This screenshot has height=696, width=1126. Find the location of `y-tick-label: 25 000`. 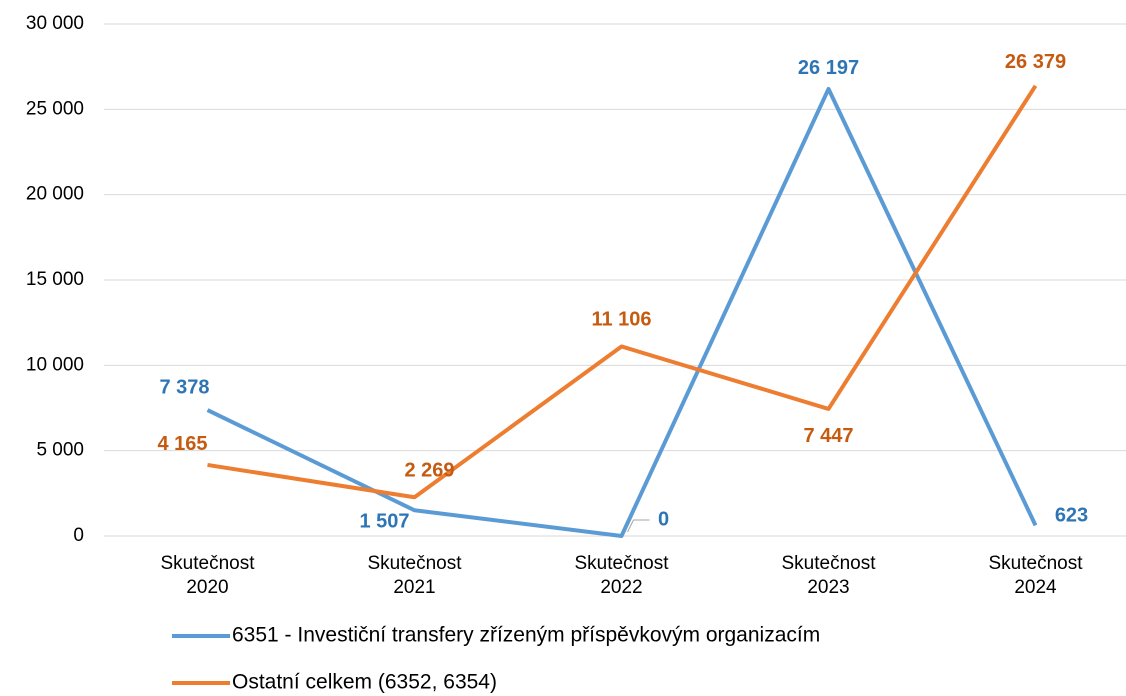

y-tick-label: 25 000 is located at coordinates (55, 108).